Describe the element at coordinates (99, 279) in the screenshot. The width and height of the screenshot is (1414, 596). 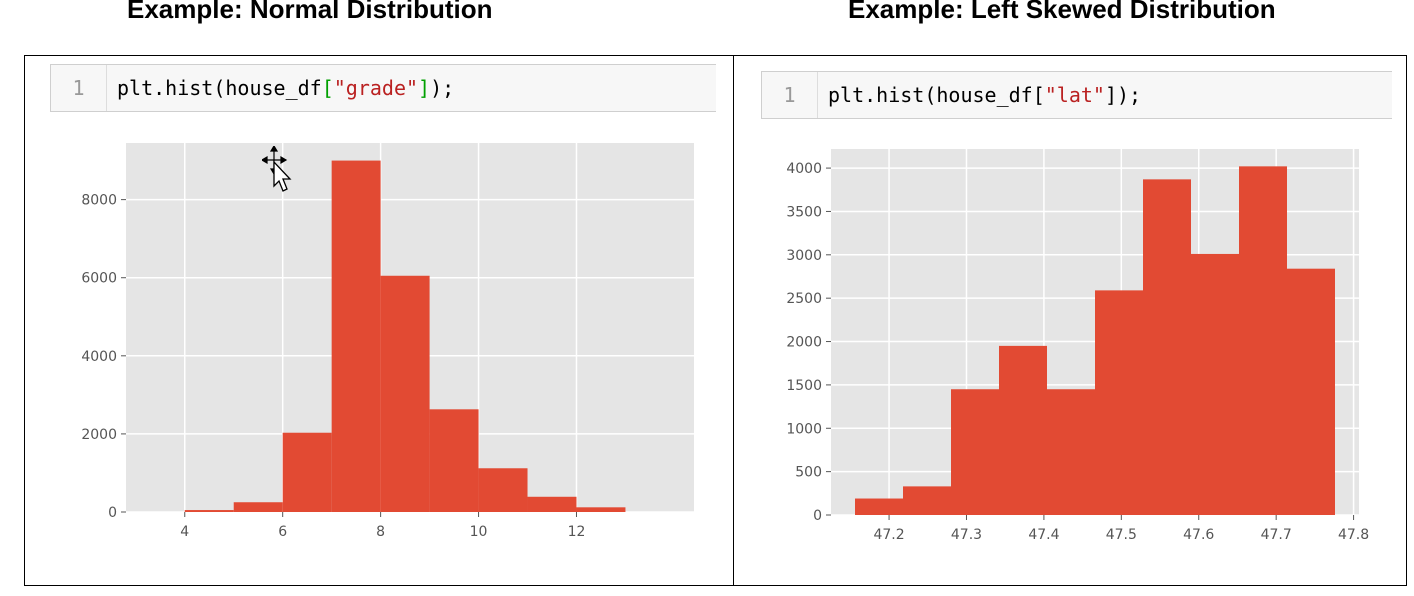
I see `y-tick-label: 6000` at that location.